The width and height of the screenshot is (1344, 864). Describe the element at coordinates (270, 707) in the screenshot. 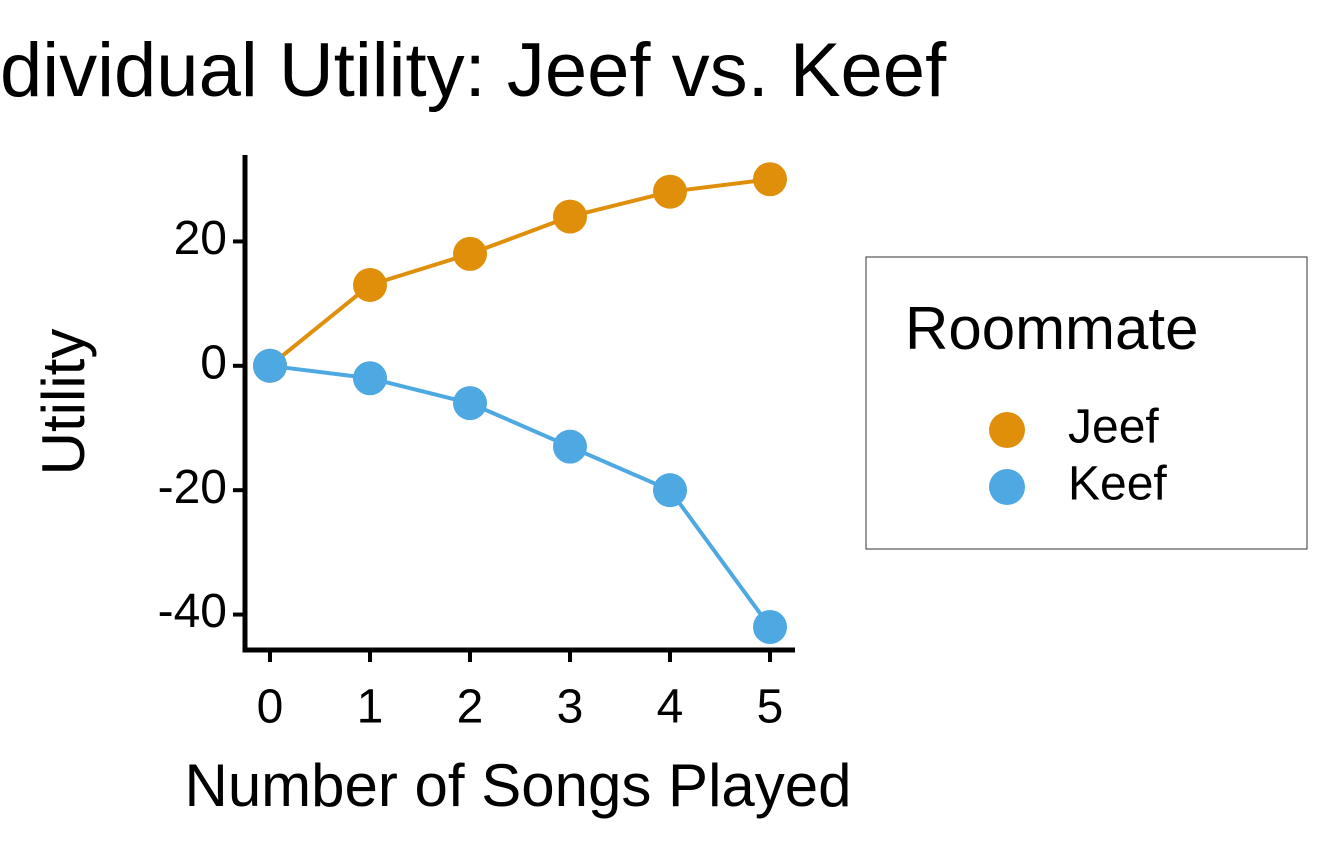

I see `x-tick-label: 0` at that location.